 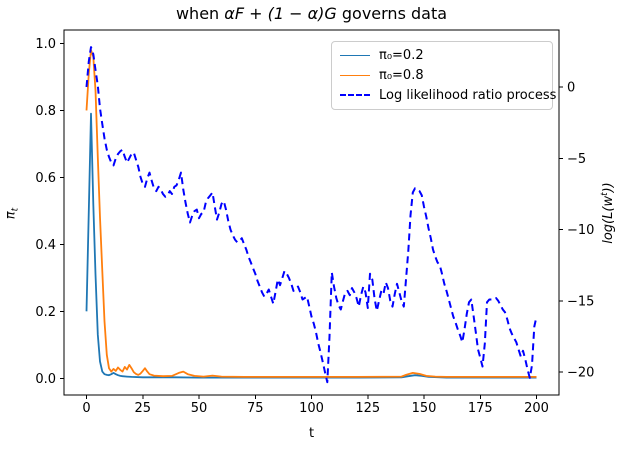 What do you see at coordinates (142, 408) in the screenshot?
I see `x-tick-label: 25` at bounding box center [142, 408].